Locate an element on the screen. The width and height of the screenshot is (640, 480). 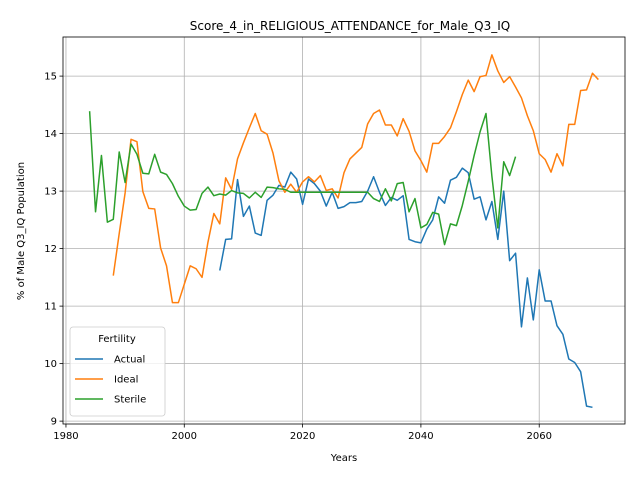
x-tick-label: 2040 is located at coordinates (420, 436).